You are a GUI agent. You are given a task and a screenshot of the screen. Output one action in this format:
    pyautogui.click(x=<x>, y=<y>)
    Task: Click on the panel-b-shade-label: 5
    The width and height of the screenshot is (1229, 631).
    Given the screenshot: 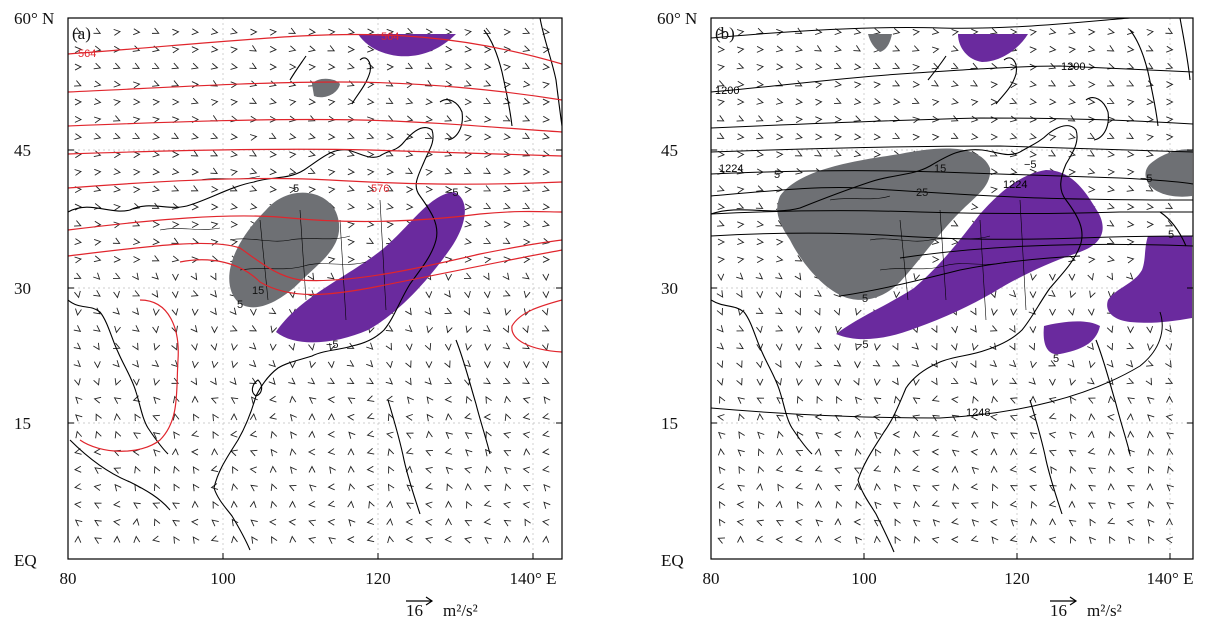 What is the action you would take?
    pyautogui.click(x=777, y=175)
    